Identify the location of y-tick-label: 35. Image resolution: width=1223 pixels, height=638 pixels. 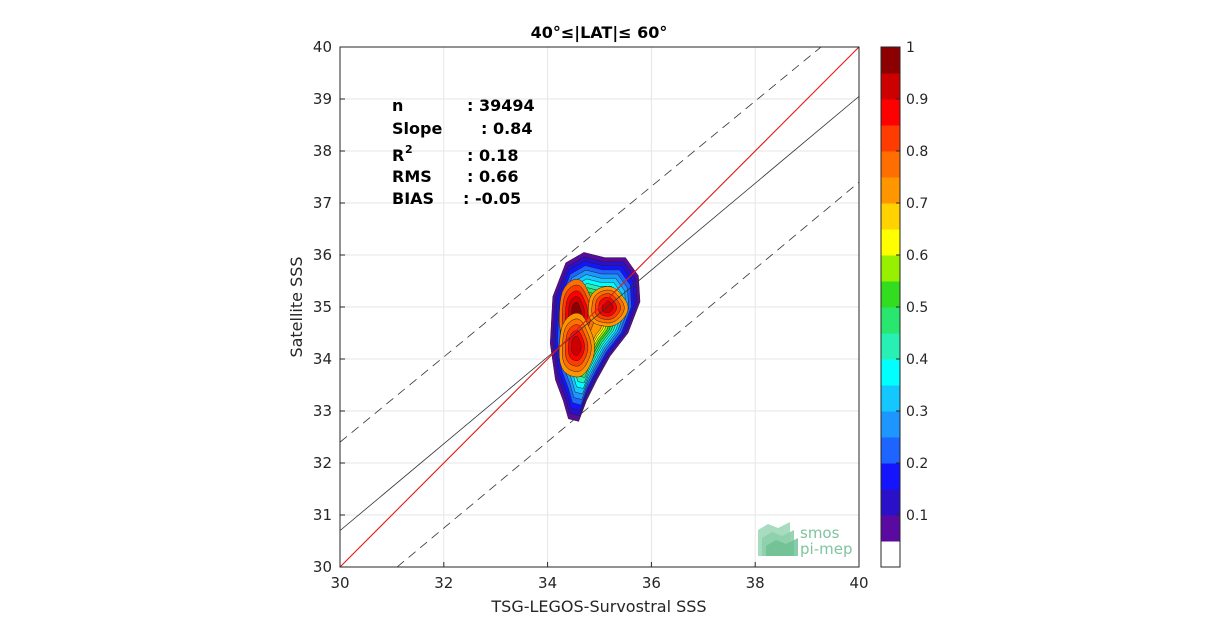
(322, 307).